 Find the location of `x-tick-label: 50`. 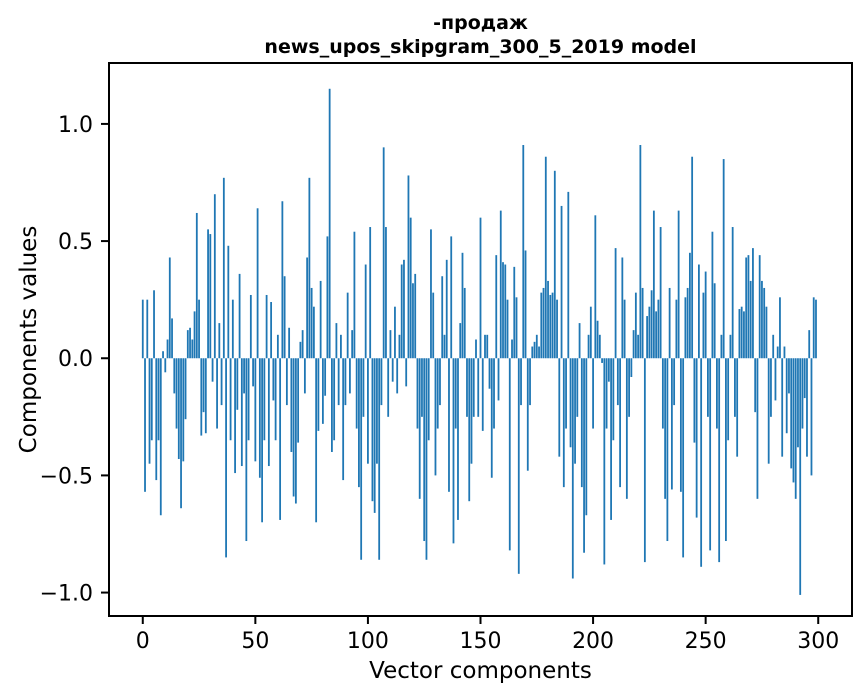

x-tick-label: 50 is located at coordinates (255, 641).